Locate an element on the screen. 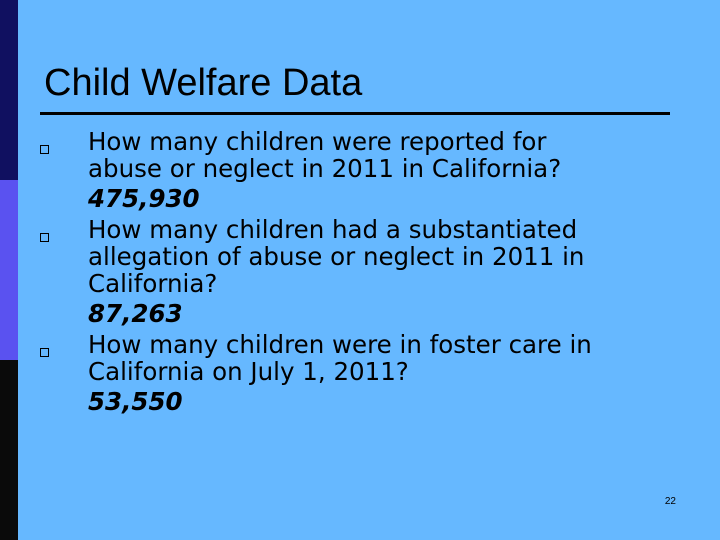 Image resolution: width=720 pixels, height=540 pixels. title-underline is located at coordinates (355, 113).